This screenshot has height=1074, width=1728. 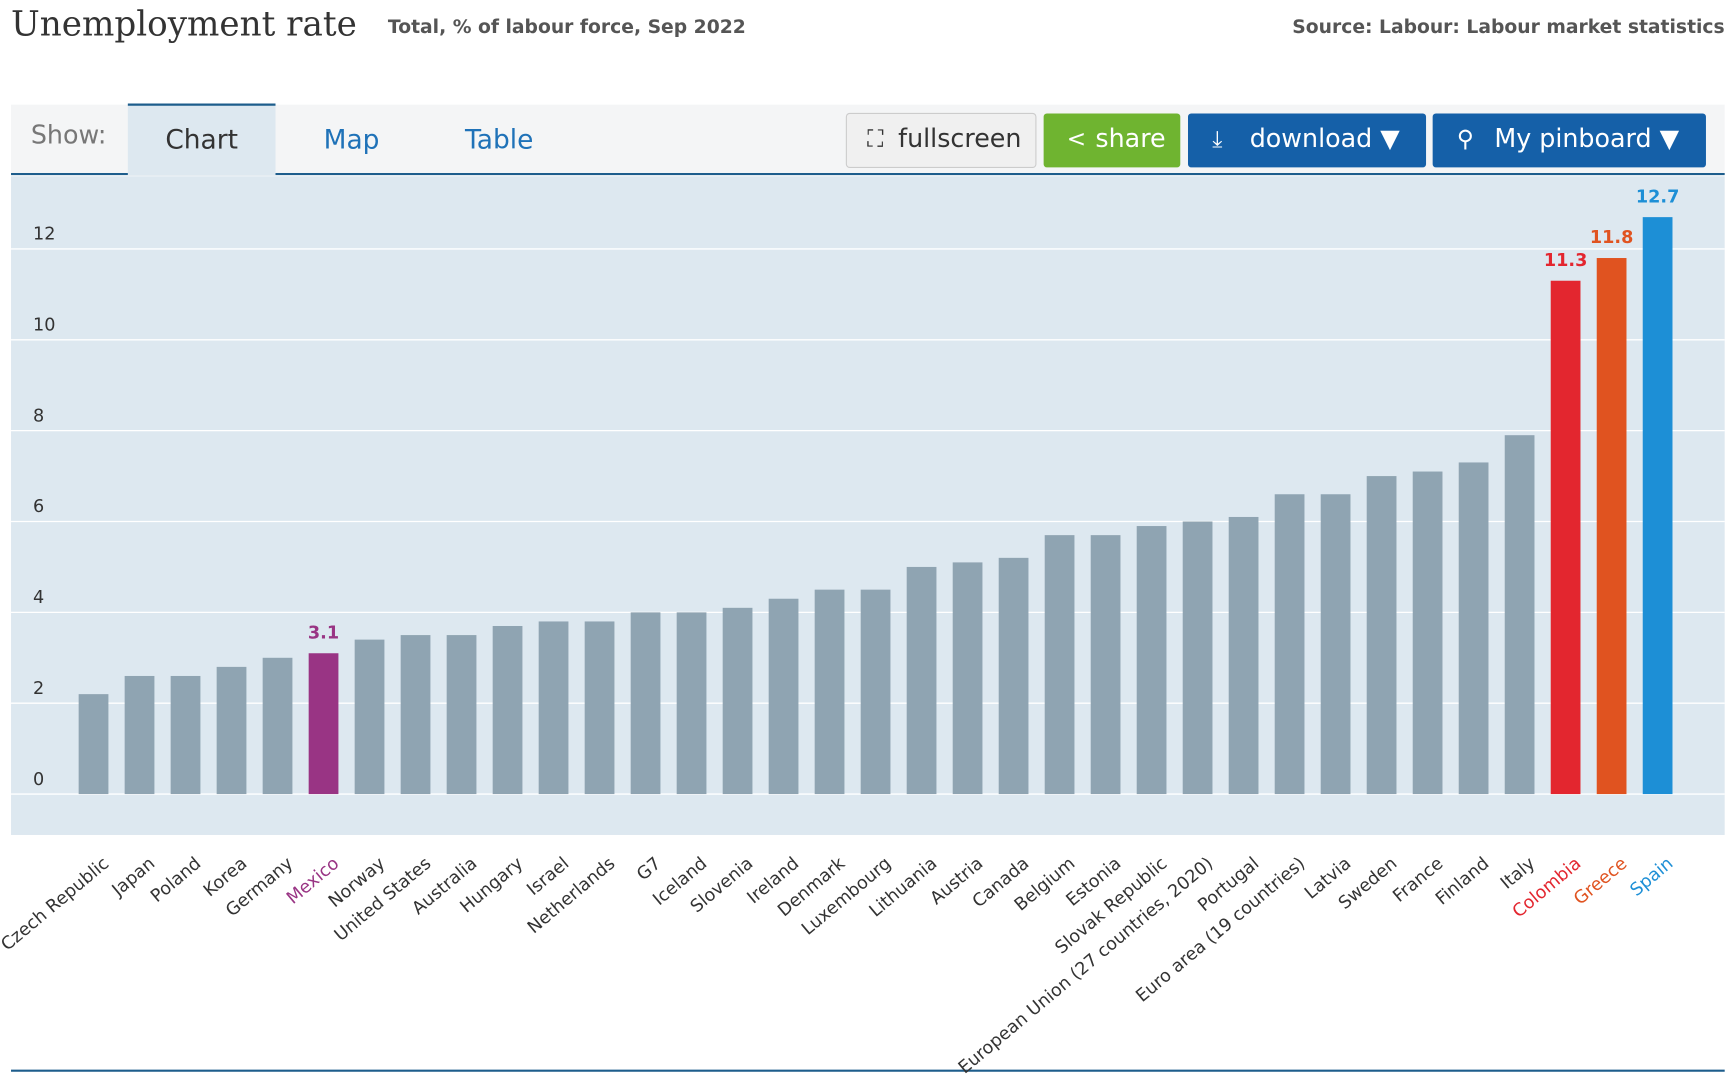 What do you see at coordinates (498, 140) in the screenshot?
I see `tab: Table` at bounding box center [498, 140].